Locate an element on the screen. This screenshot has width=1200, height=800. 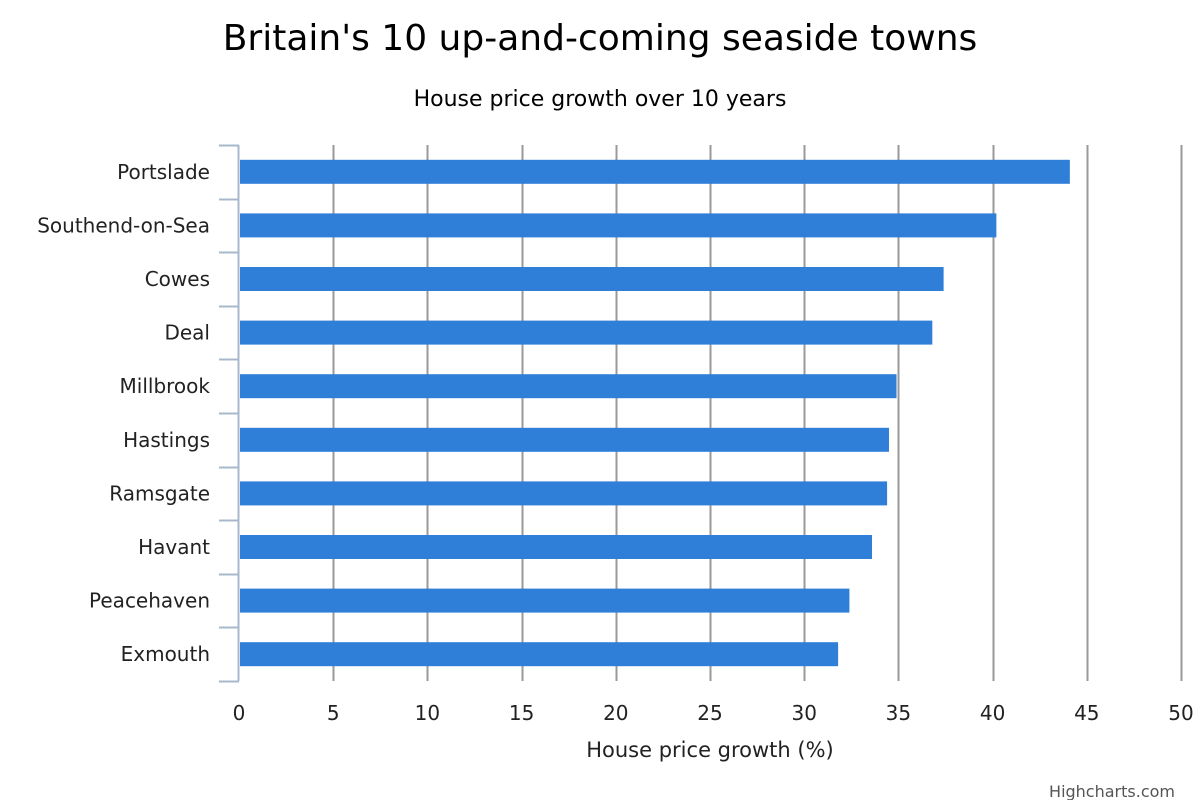
y-tick-label: Millbrook is located at coordinates (165, 386).